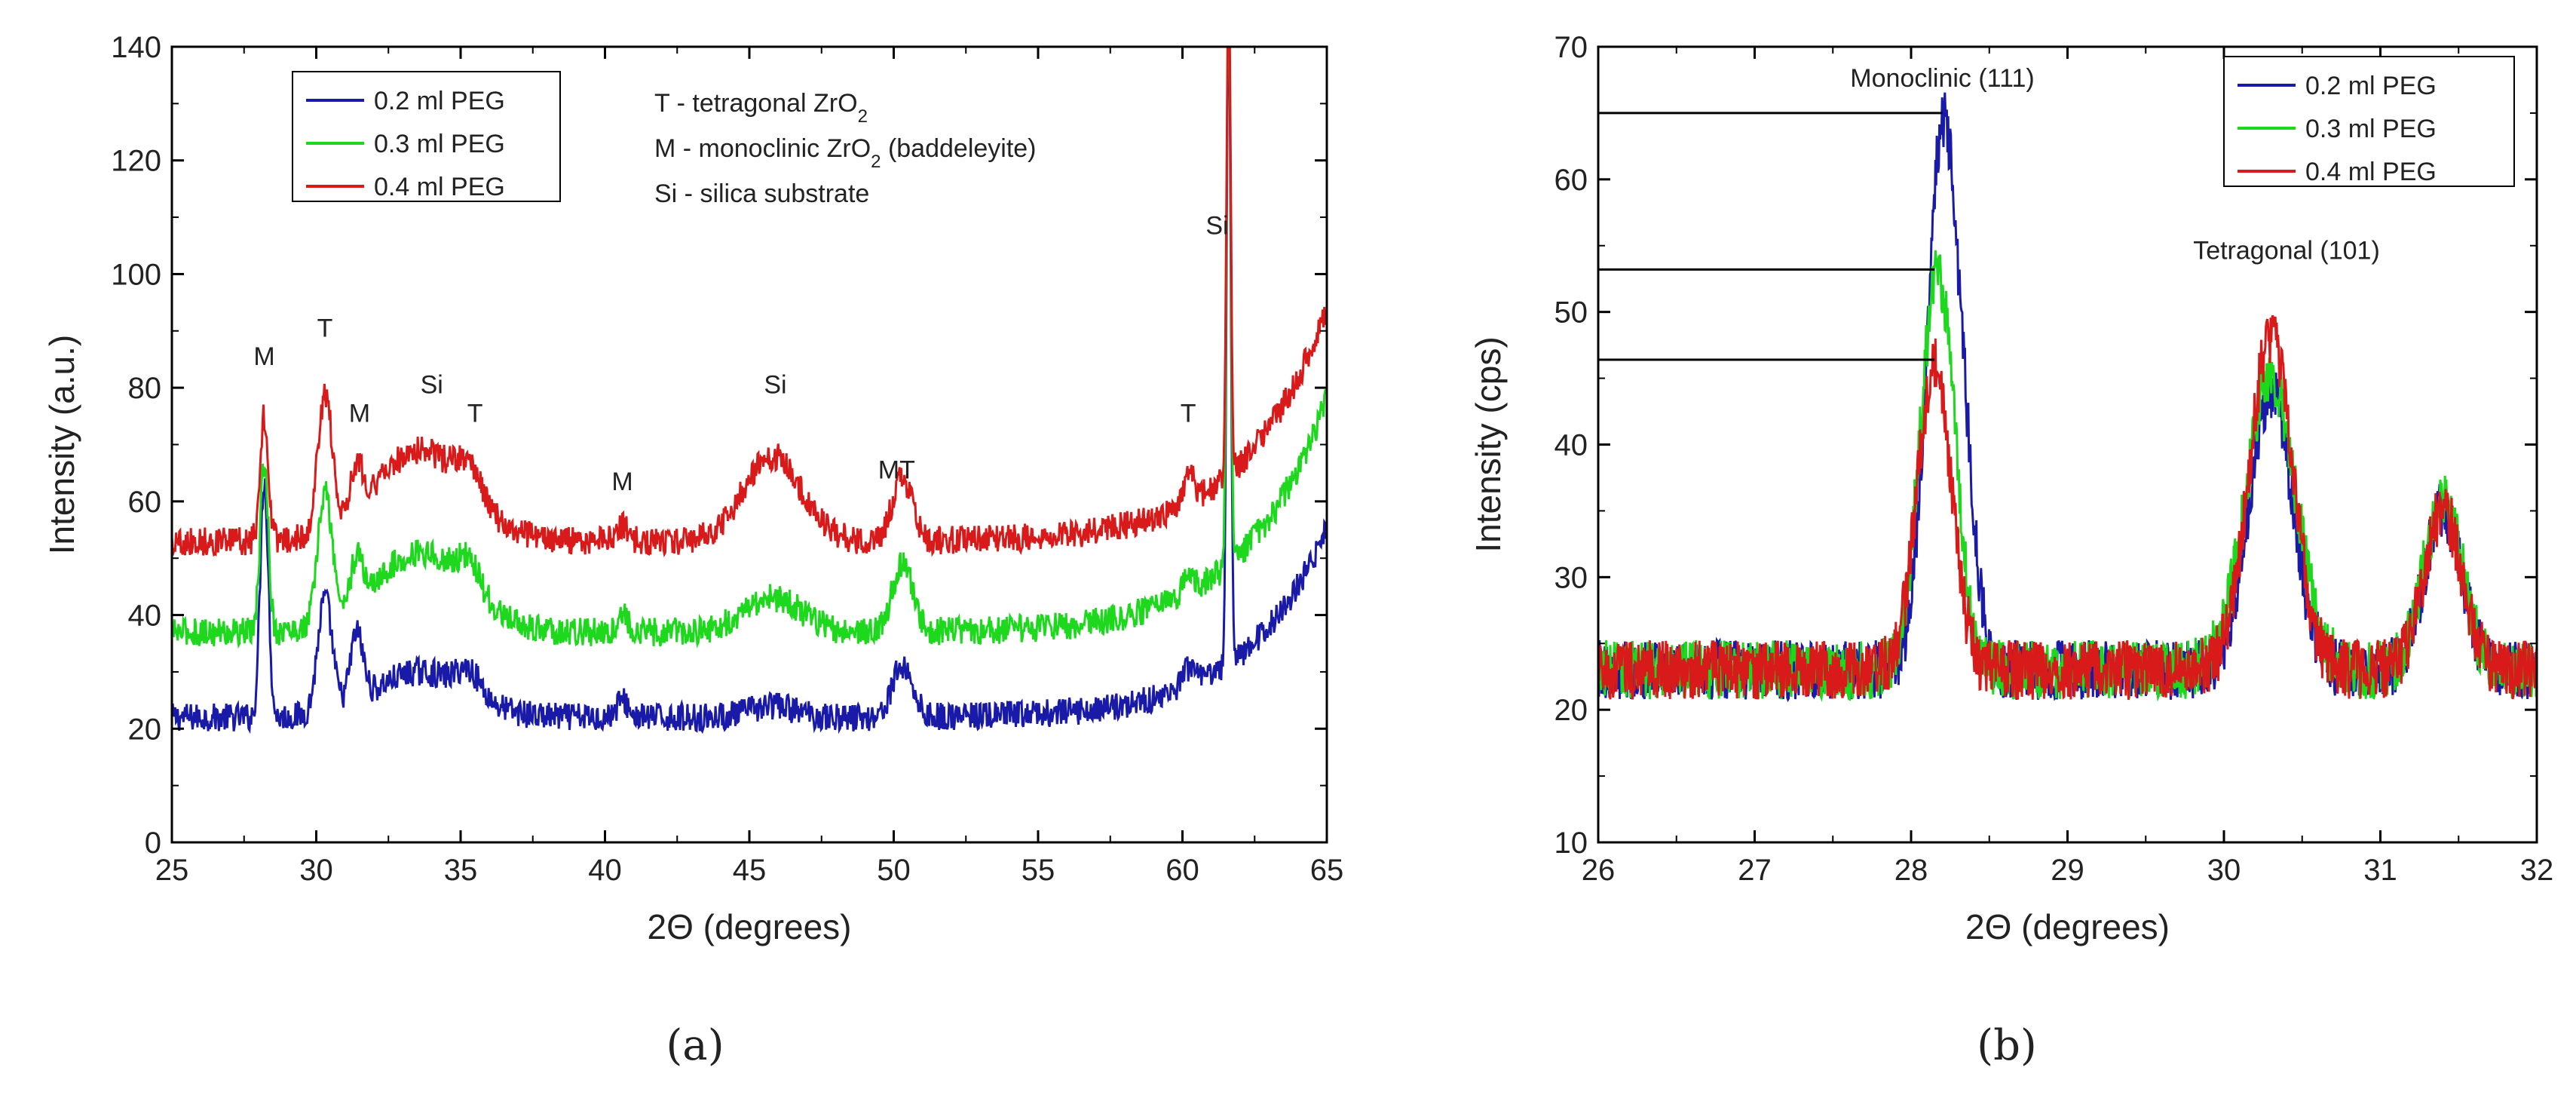 This screenshot has height=1098, width=2576. Describe the element at coordinates (695, 1045) in the screenshot. I see `panel-a-label: (a)` at that location.